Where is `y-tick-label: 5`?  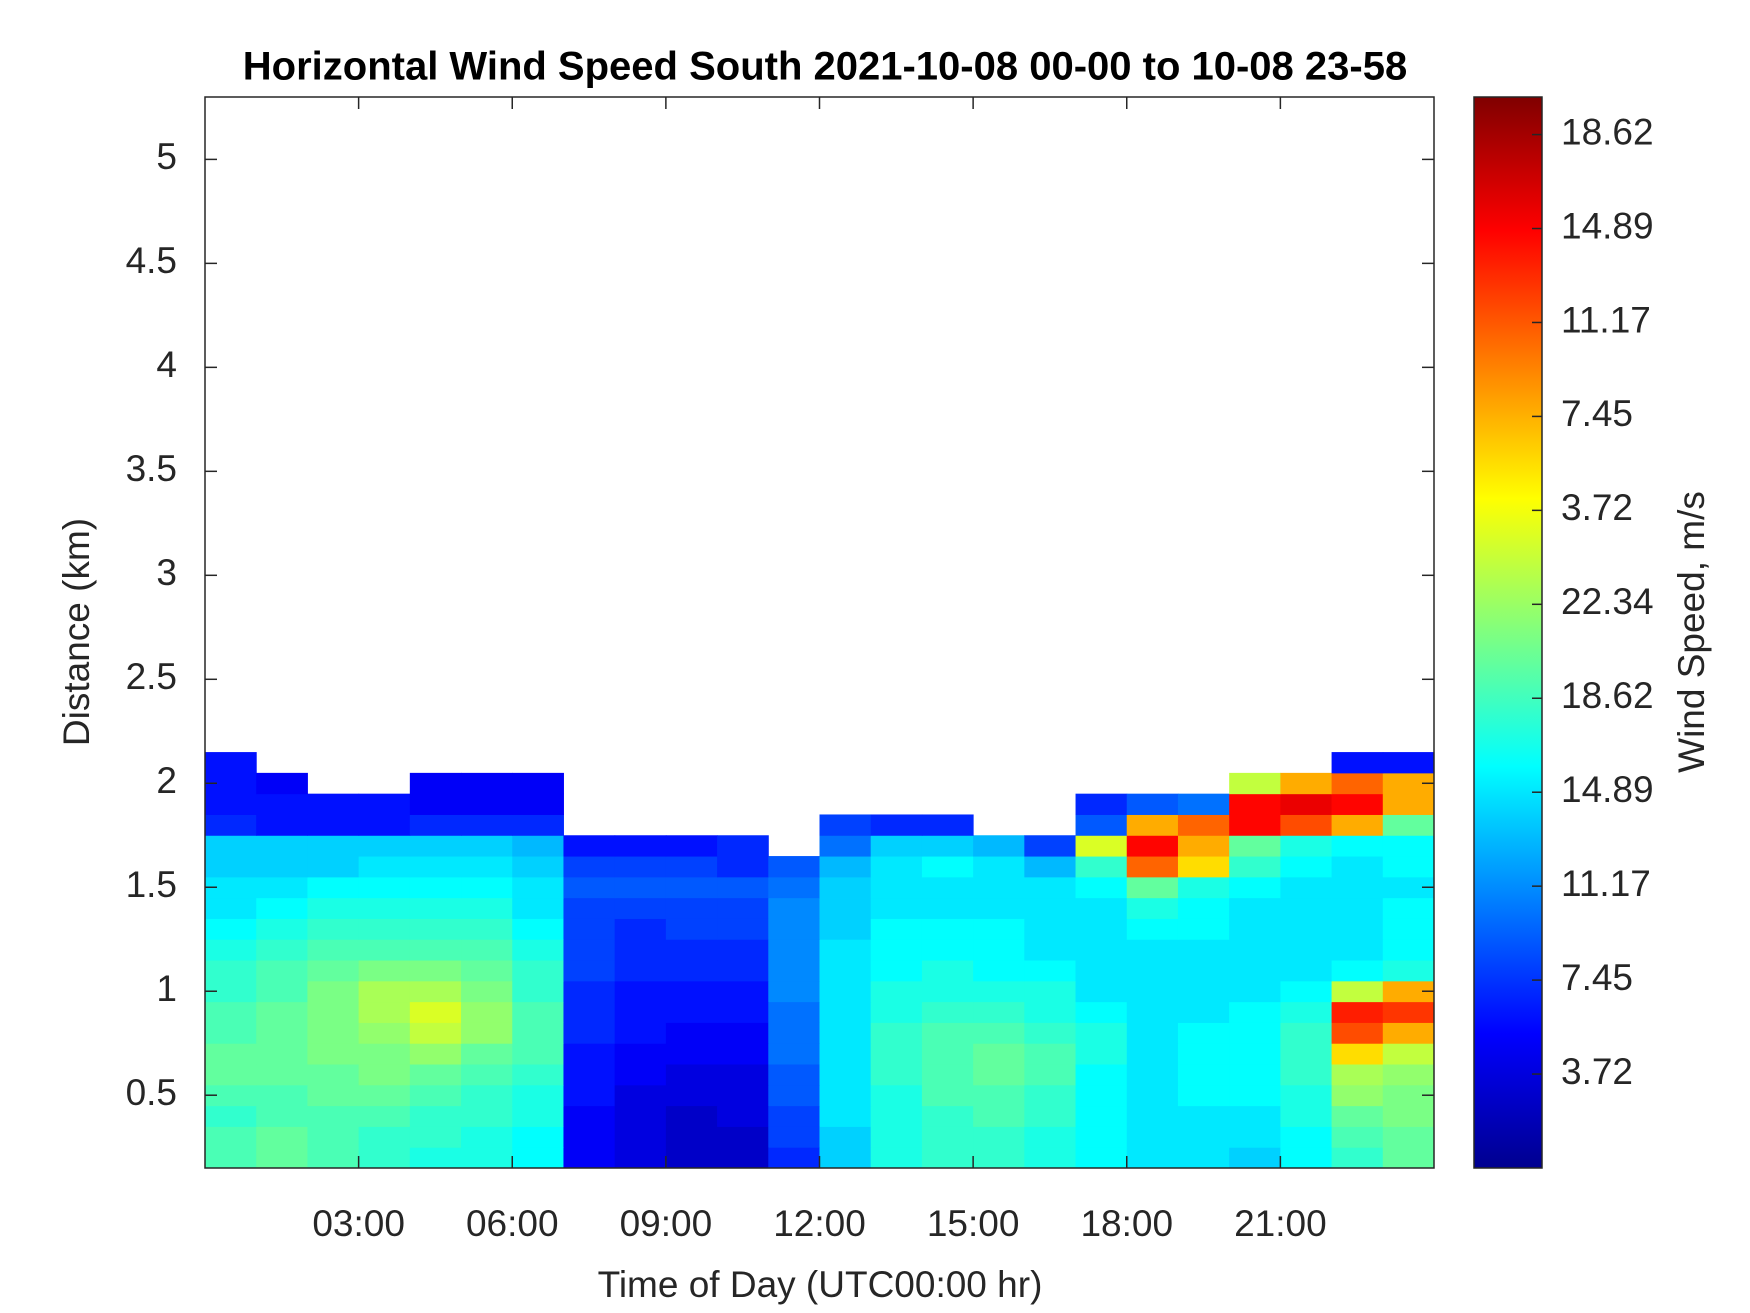 y-tick-label: 5 is located at coordinates (166, 156).